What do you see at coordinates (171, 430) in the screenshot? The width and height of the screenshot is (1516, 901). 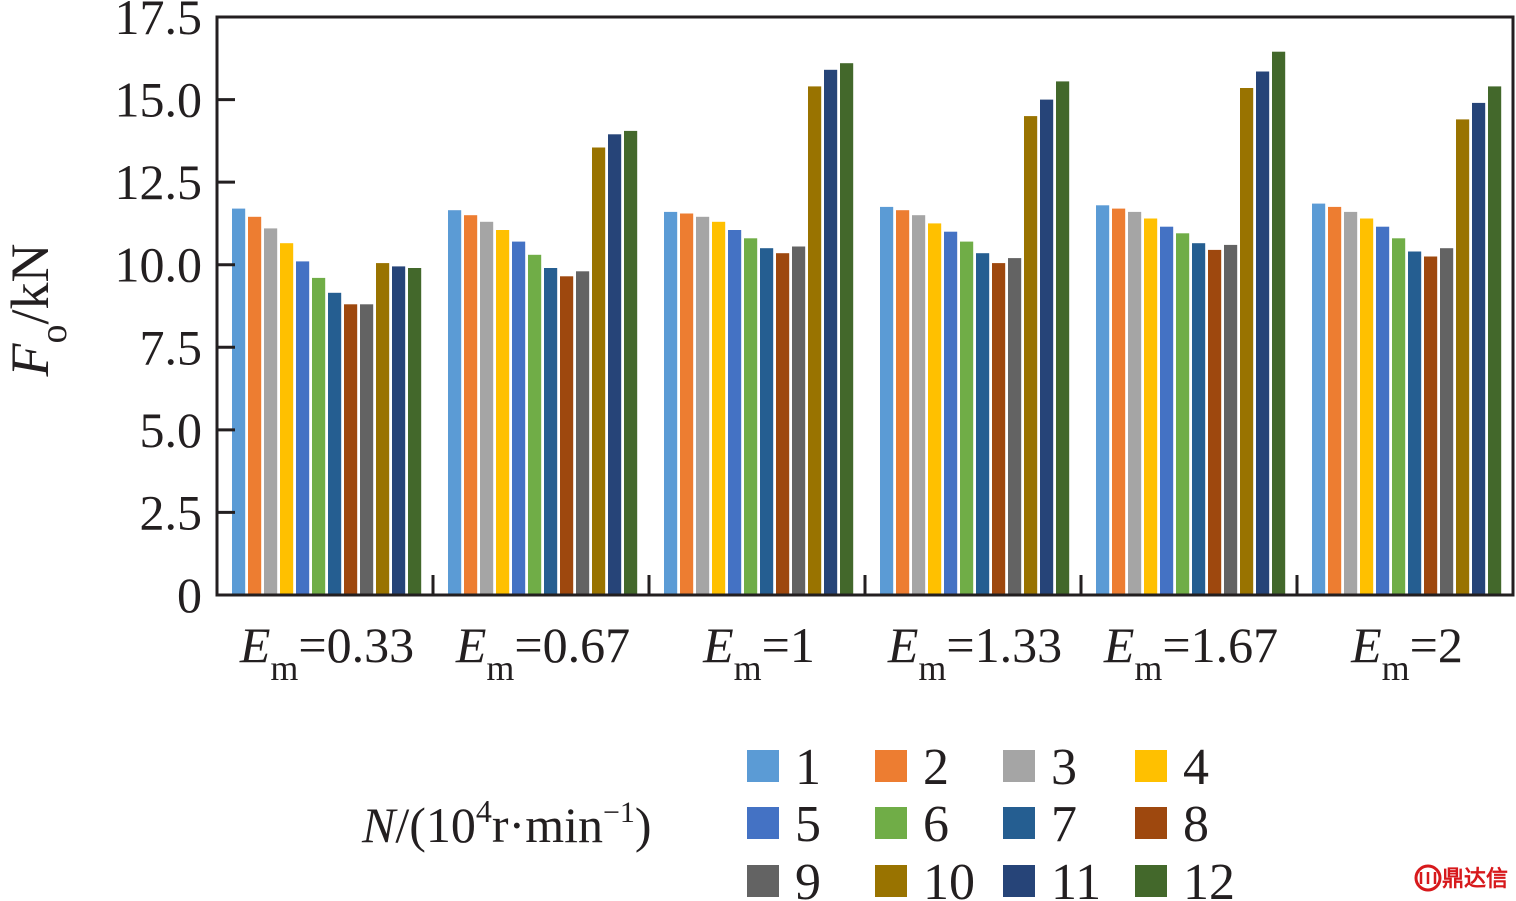 I see `y-tick-label: 5.0` at bounding box center [171, 430].